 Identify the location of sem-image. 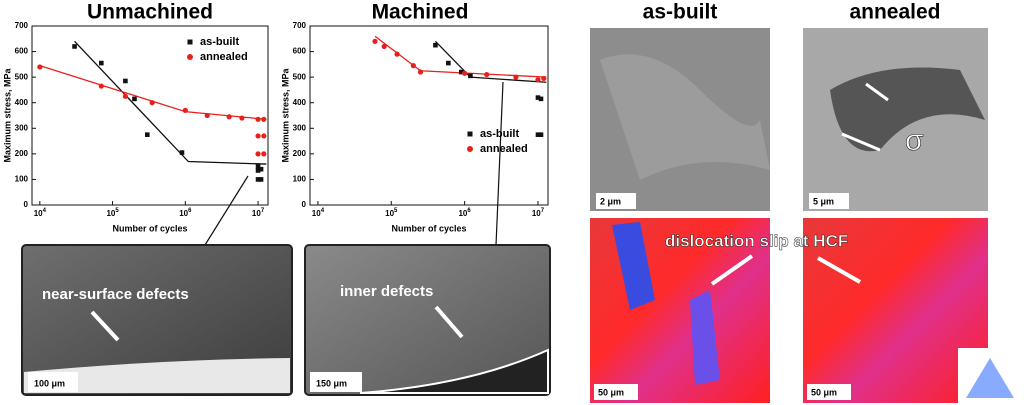
(427, 320).